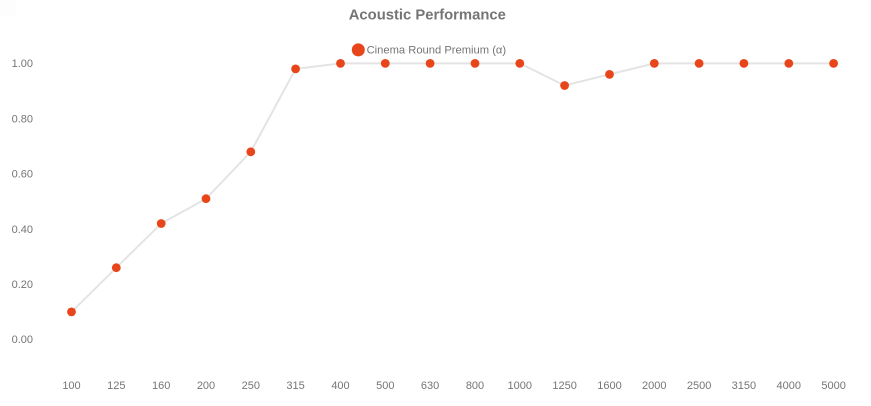  Describe the element at coordinates (295, 386) in the screenshot. I see `svg-text: 315` at that location.